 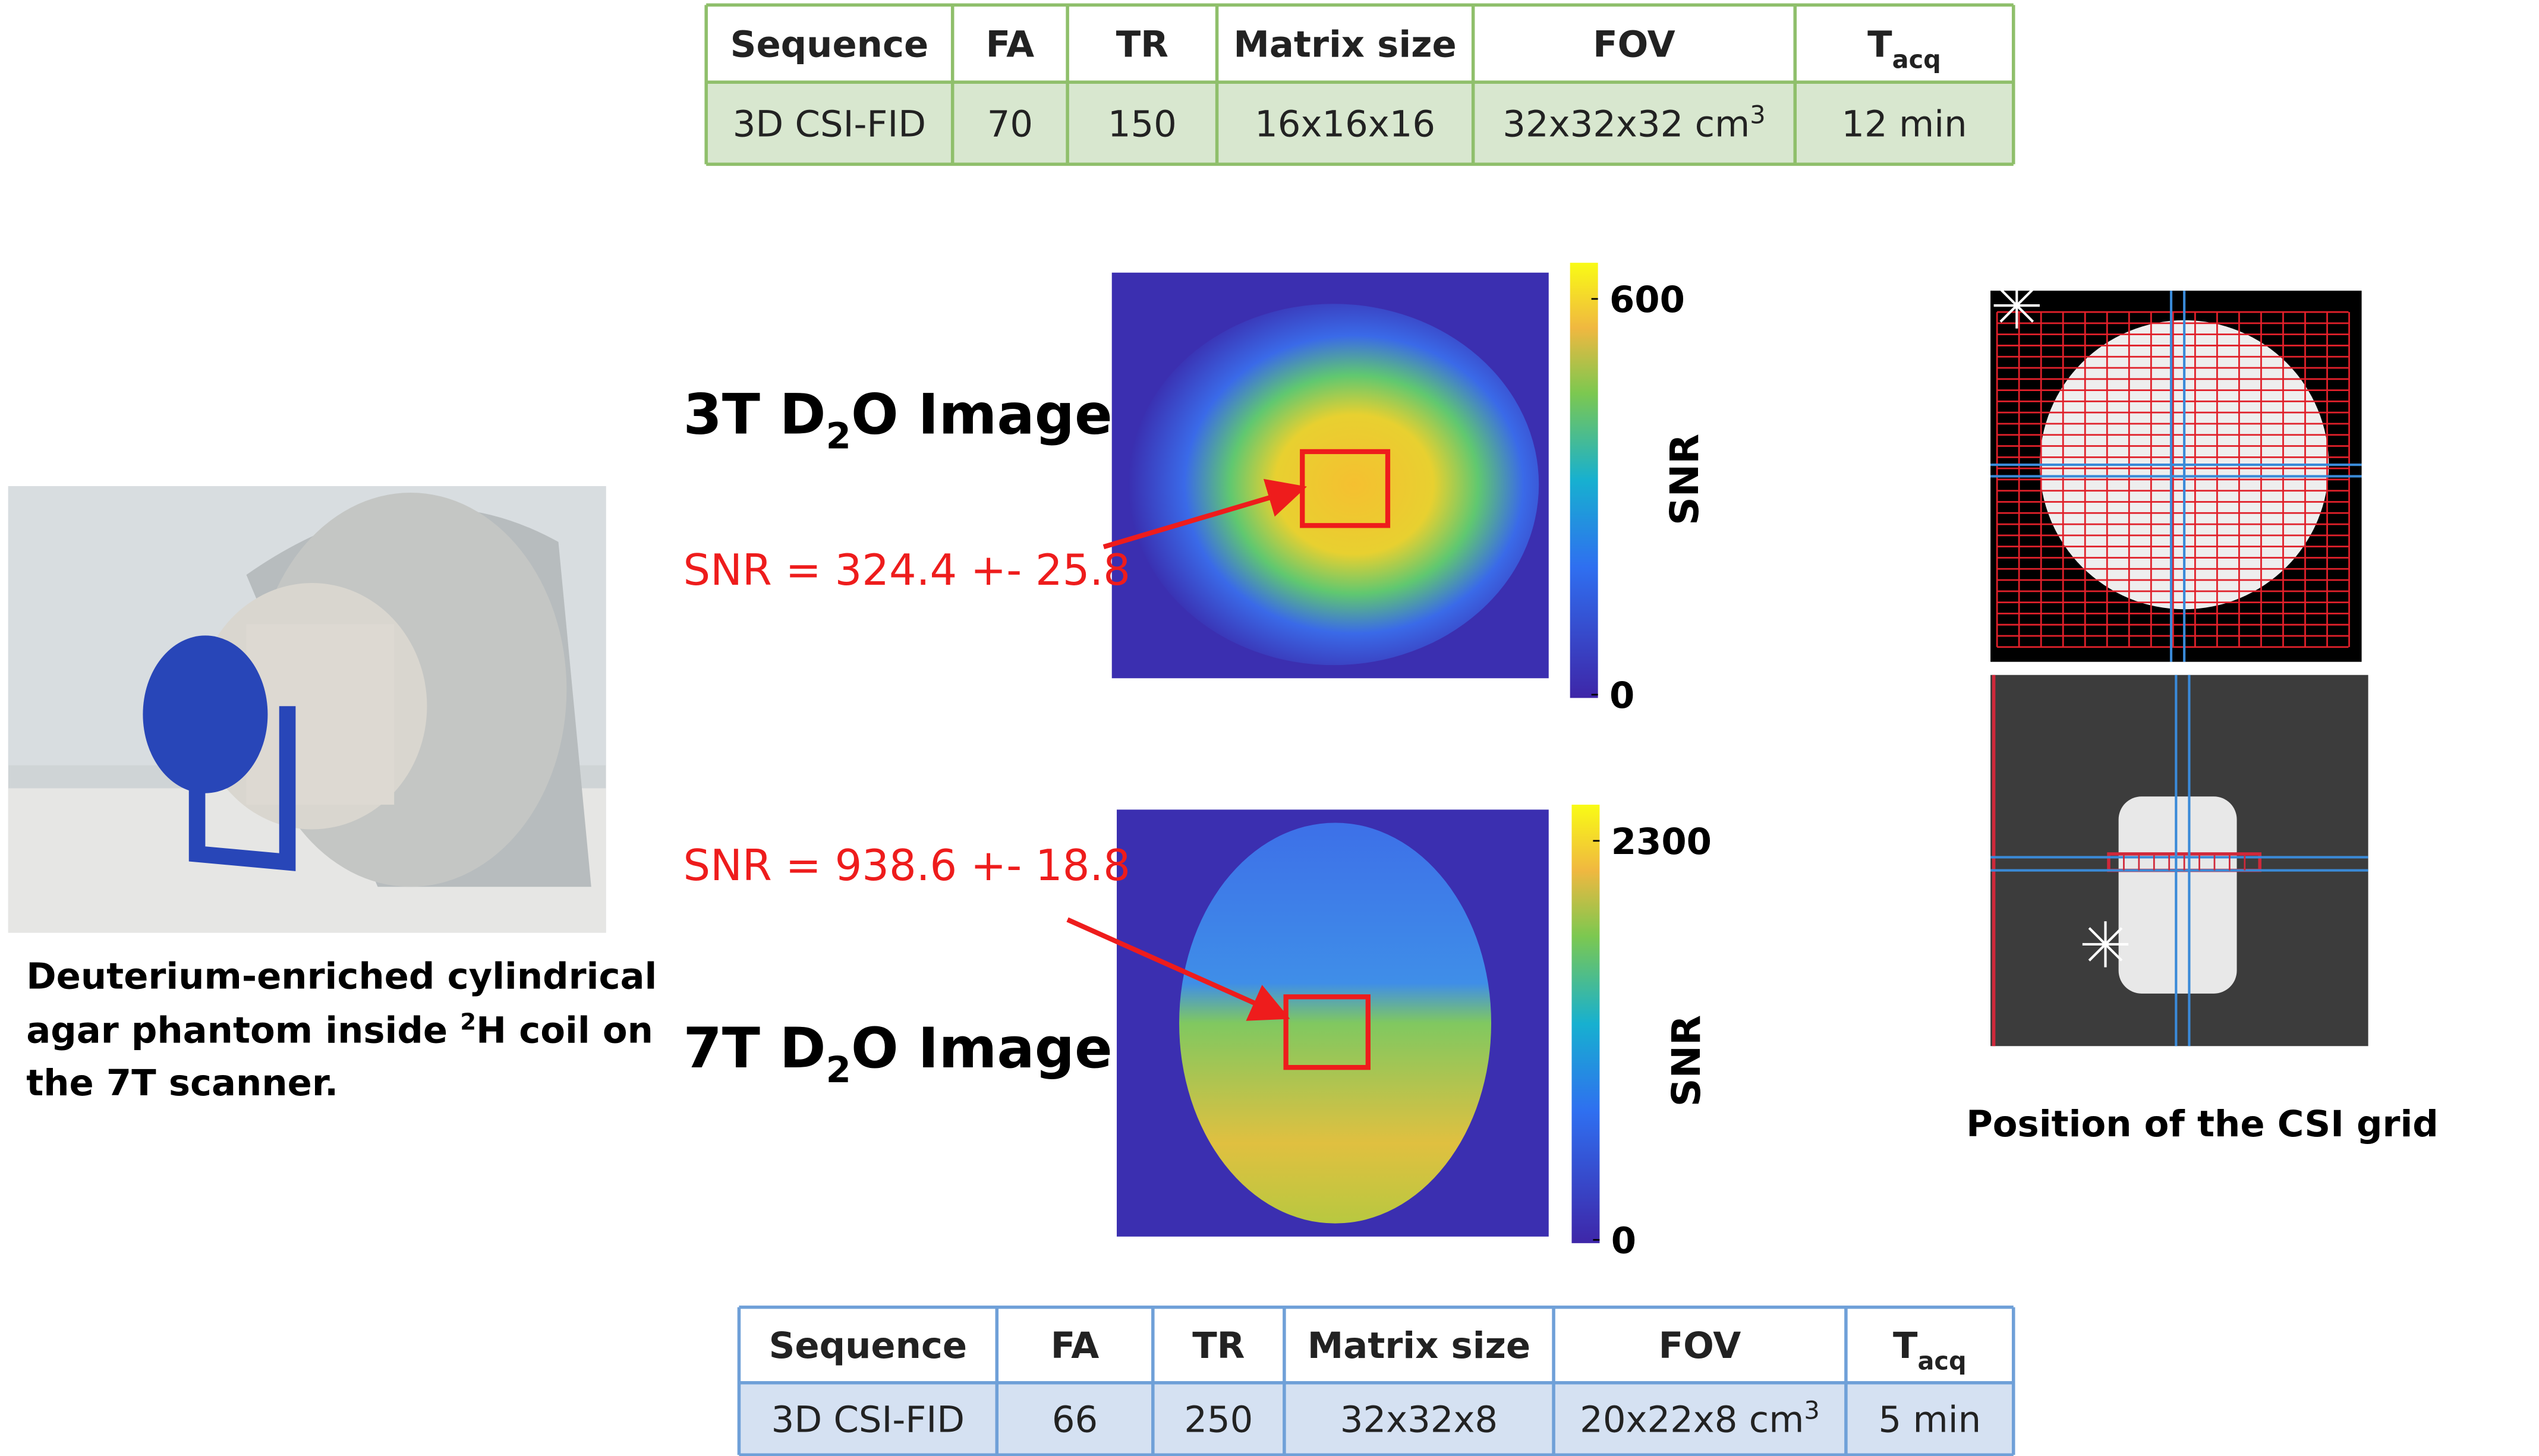 What do you see at coordinates (2177, 895) in the screenshot?
I see `phantom-slice` at bounding box center [2177, 895].